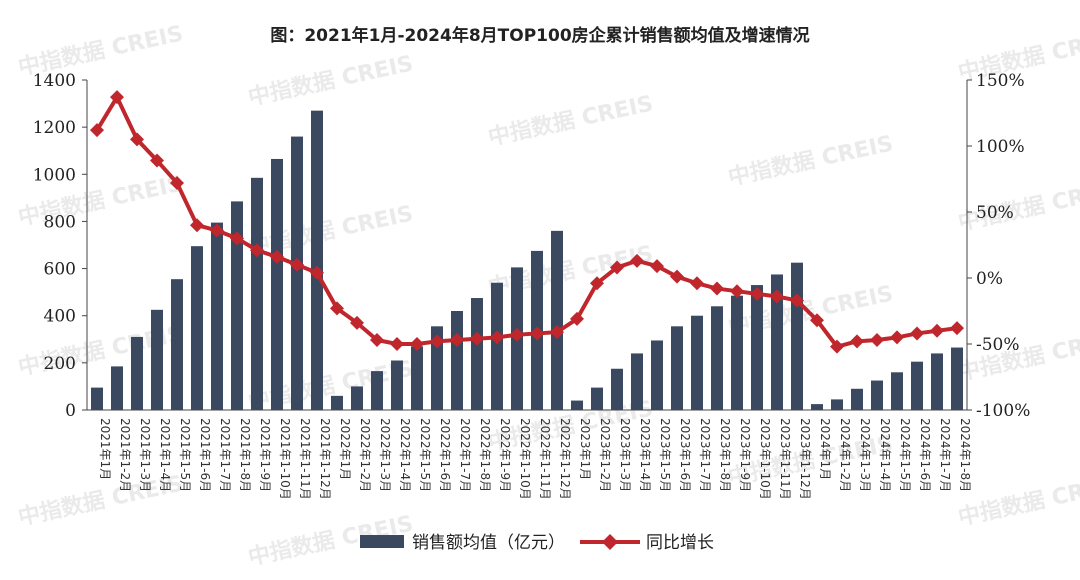  What do you see at coordinates (865, 455) in the screenshot?
I see `x-axis-label: 2024年1-3月` at bounding box center [865, 455].